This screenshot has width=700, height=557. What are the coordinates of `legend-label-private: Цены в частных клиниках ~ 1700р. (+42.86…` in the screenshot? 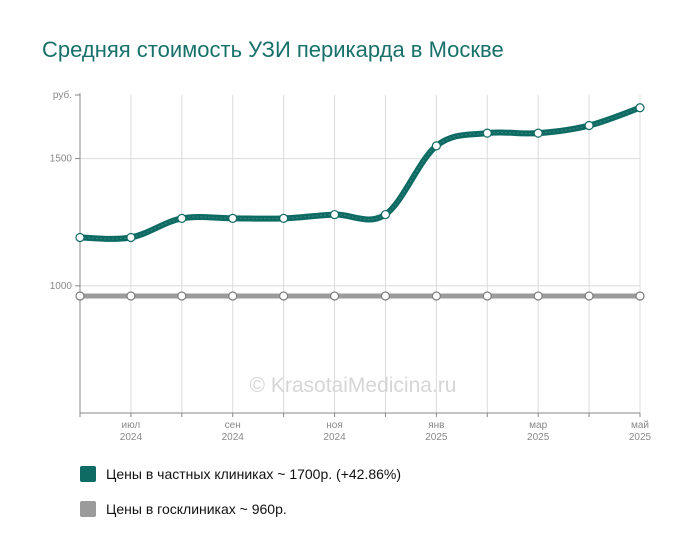 It's located at (254, 474).